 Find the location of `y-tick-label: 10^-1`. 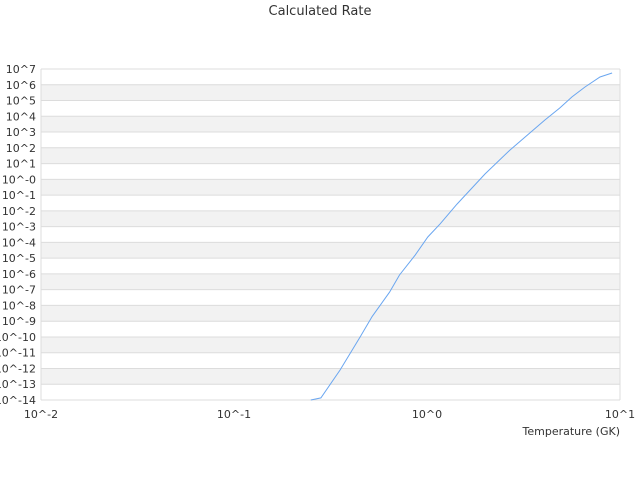

y-tick-label: 10^-1 is located at coordinates (19, 195).